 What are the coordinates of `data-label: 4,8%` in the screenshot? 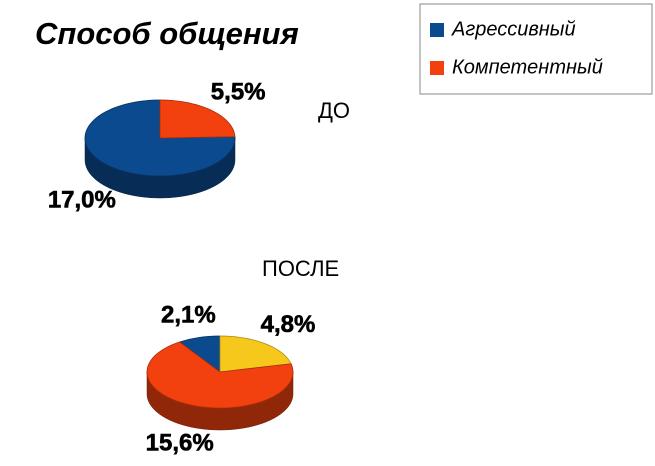 It's located at (288, 324).